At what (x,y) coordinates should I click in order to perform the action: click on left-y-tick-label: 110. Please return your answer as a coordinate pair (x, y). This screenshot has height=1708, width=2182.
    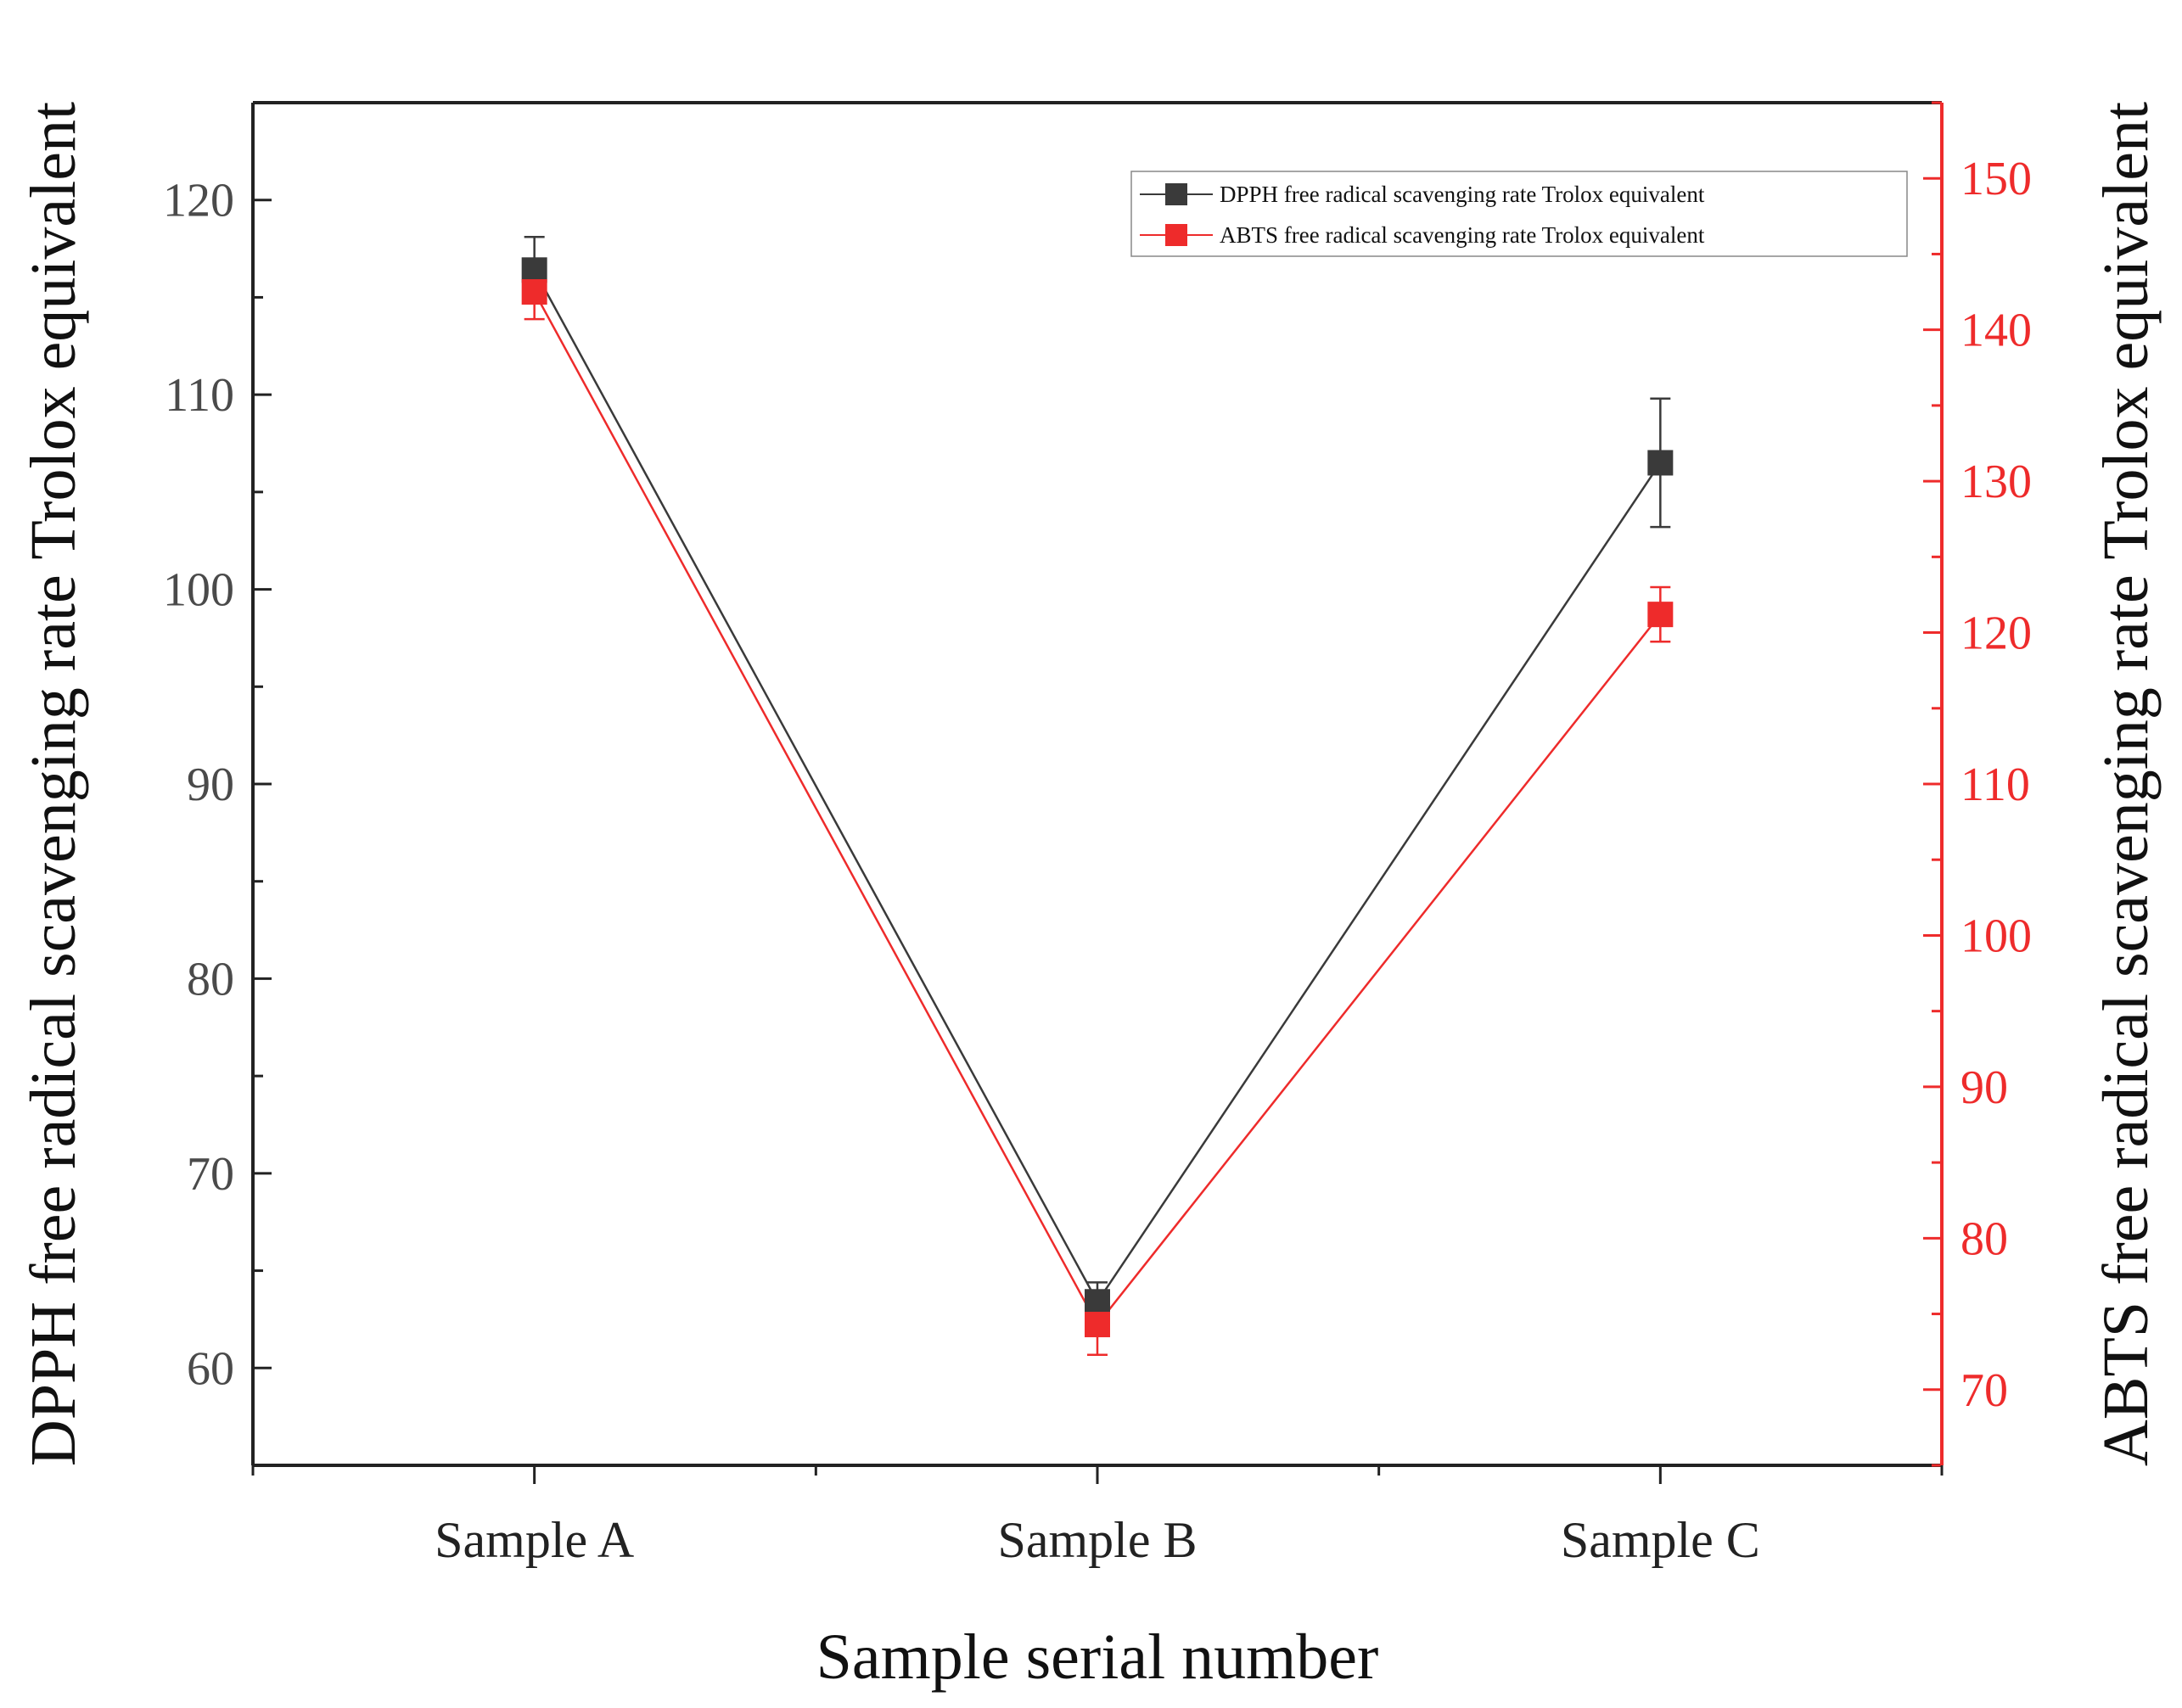
    Looking at the image, I should click on (200, 395).